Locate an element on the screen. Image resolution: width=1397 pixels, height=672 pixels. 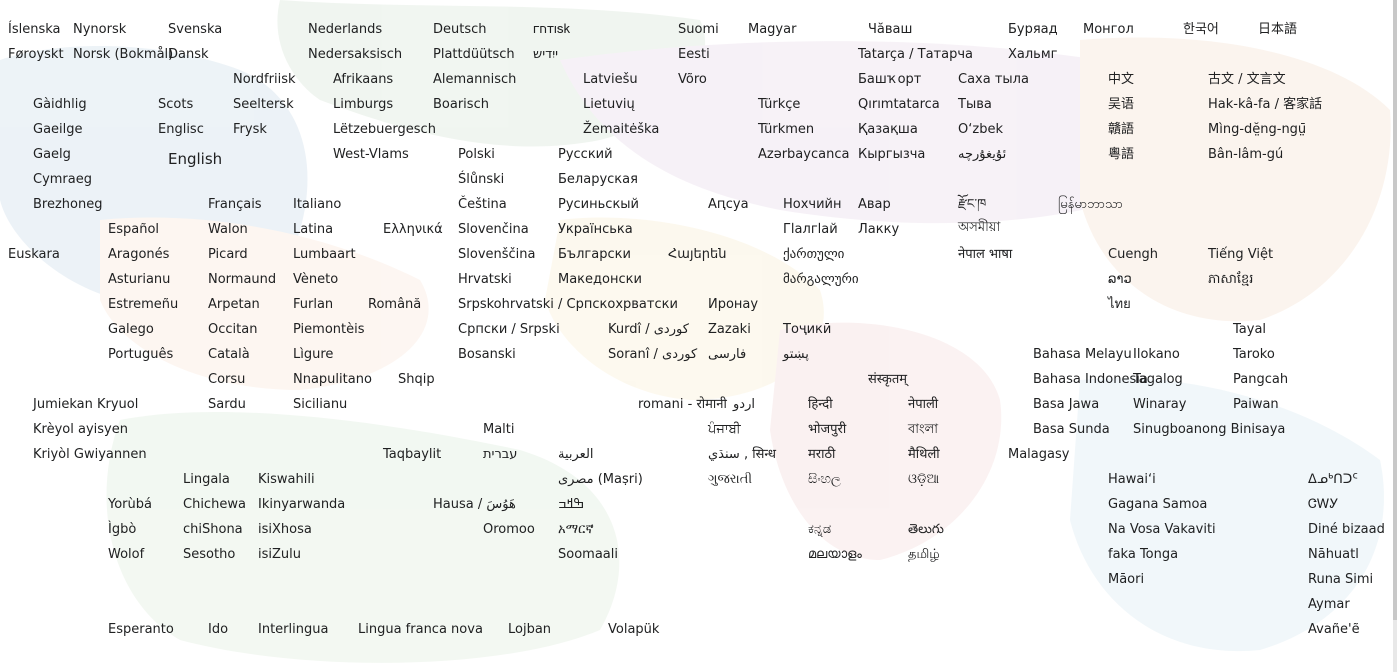
language-link: संस्कृतम् is located at coordinates (887, 380).